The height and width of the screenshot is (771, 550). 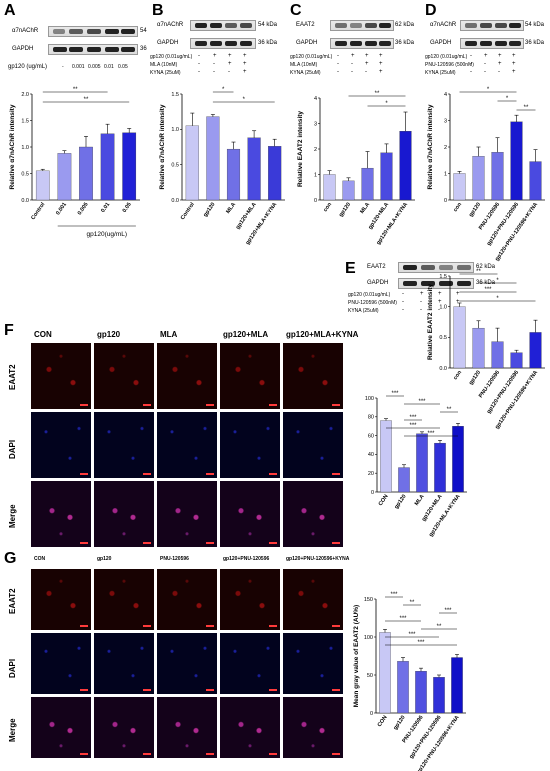 I want to click on blot-kda: 54 kDa, so click(x=535, y=25).